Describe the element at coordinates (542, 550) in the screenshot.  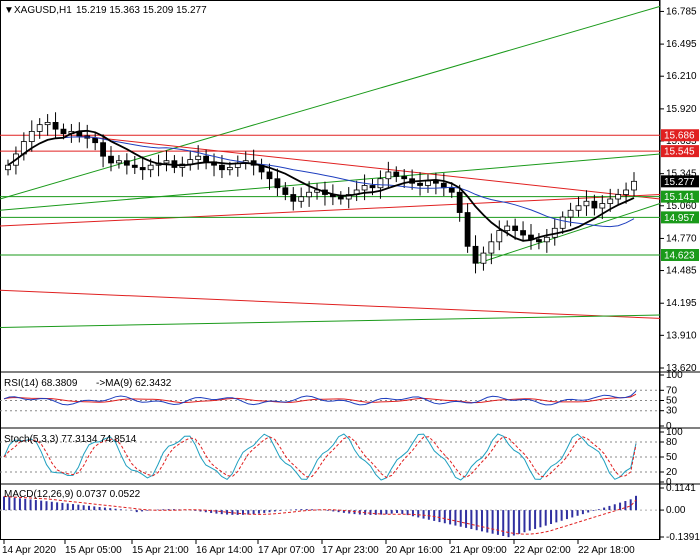
I see `time-tick-label: 22 Apr 02:00` at that location.